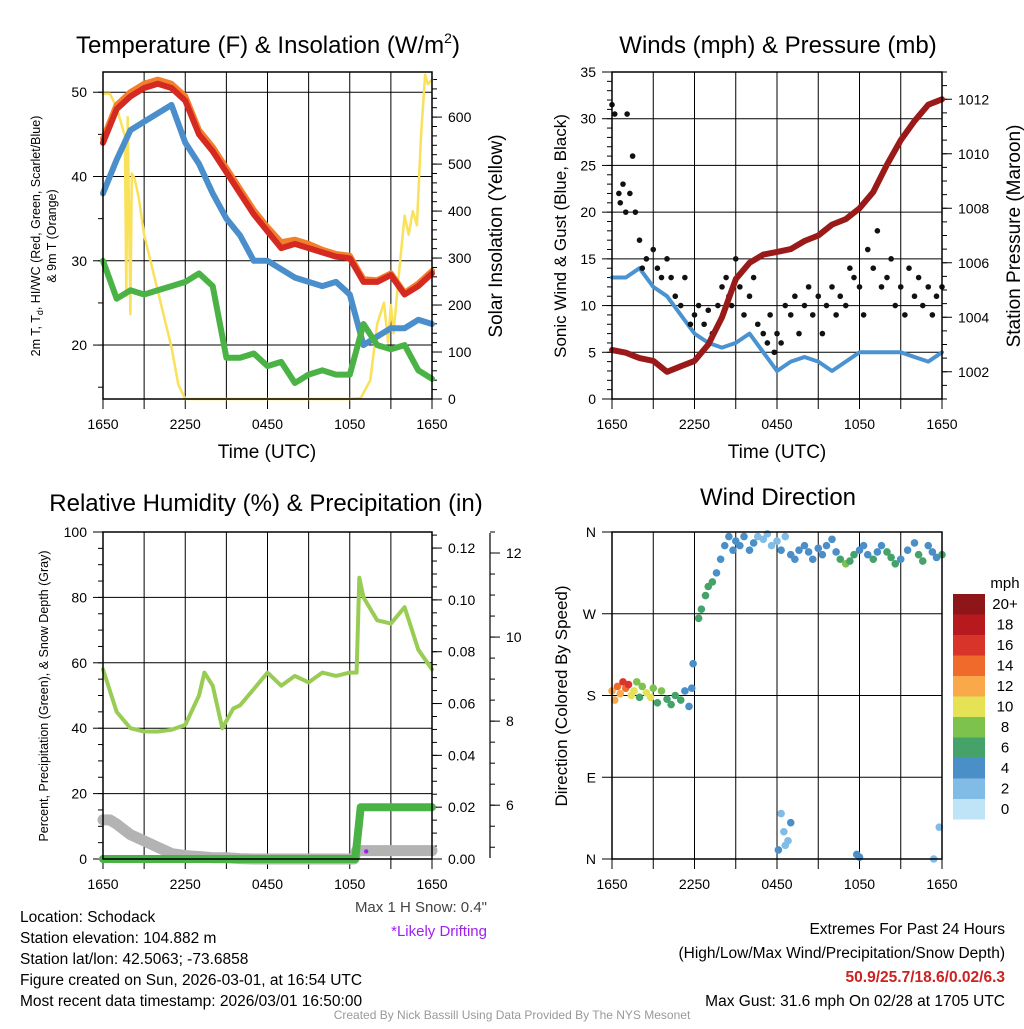  Describe the element at coordinates (461, 755) in the screenshot. I see `precip-y-tick-label: 0.04` at that location.